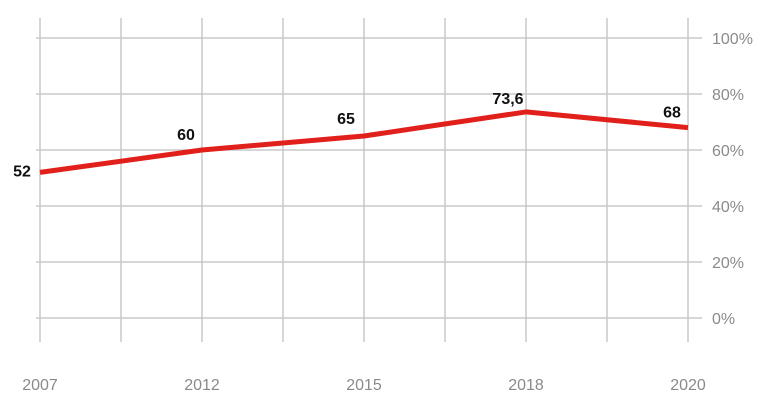  Describe the element at coordinates (526, 385) in the screenshot. I see `x-tick-label: 2018` at that location.